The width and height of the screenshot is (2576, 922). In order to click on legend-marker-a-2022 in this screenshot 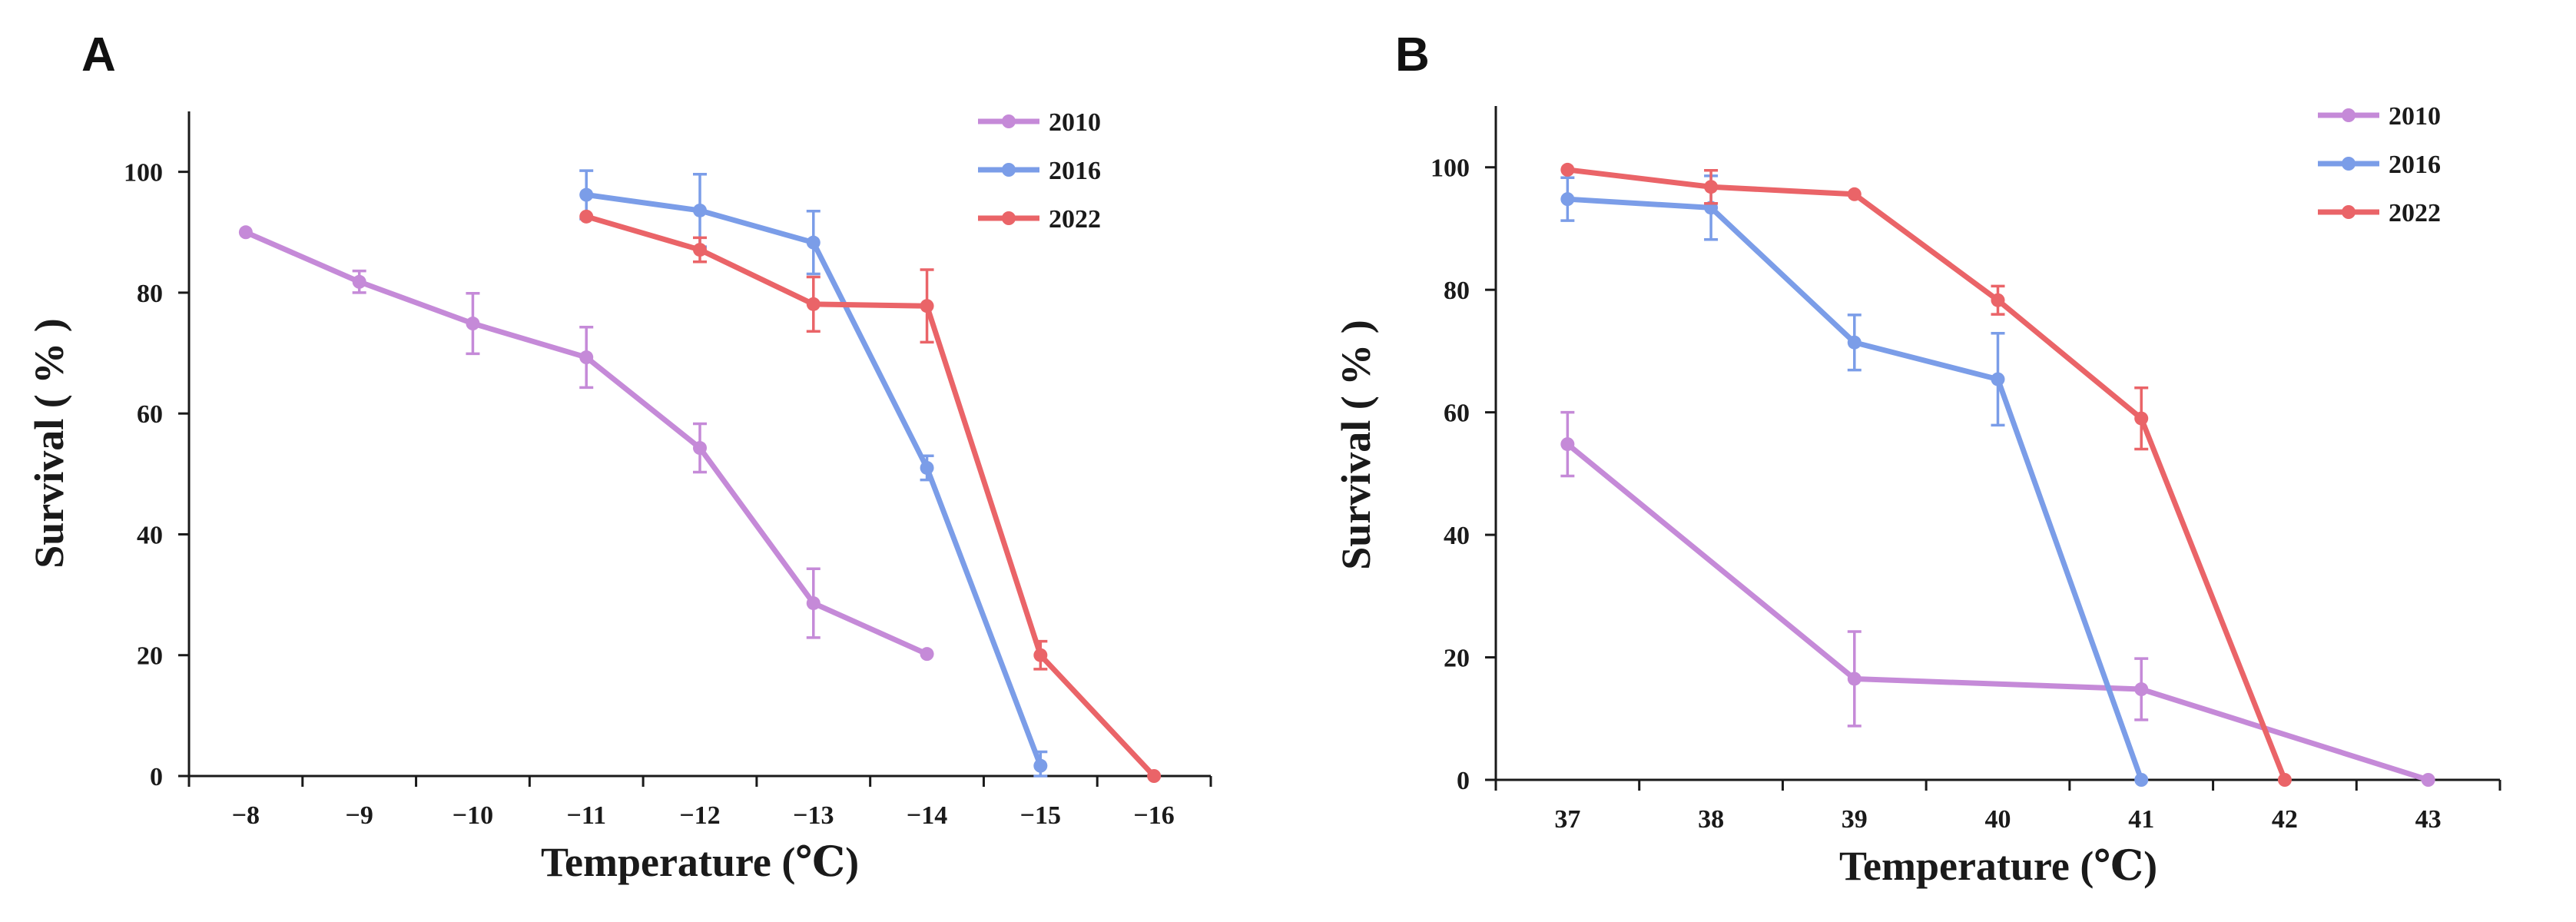, I will do `click(1009, 218)`.